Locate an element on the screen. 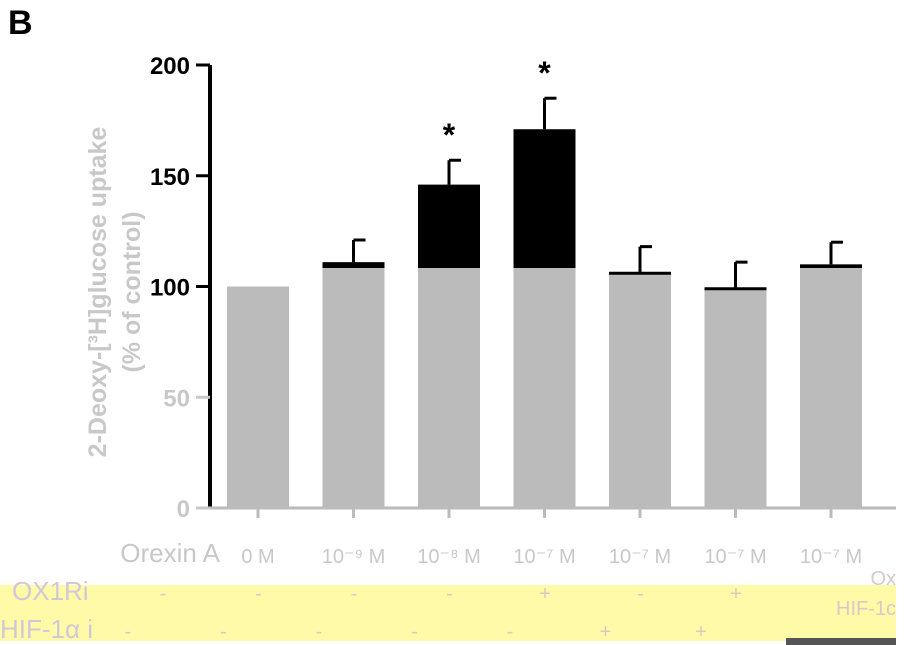  right-labels: Ox HIF-1c is located at coordinates (866, 594).